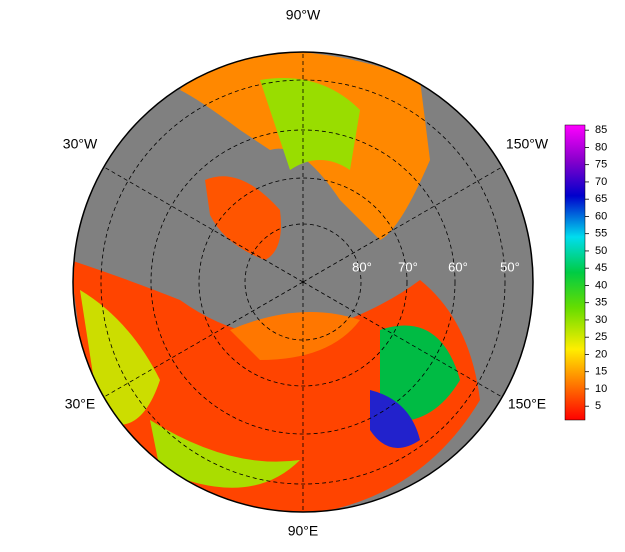  I want to click on colorbar-tick-label: 5, so click(598, 406).